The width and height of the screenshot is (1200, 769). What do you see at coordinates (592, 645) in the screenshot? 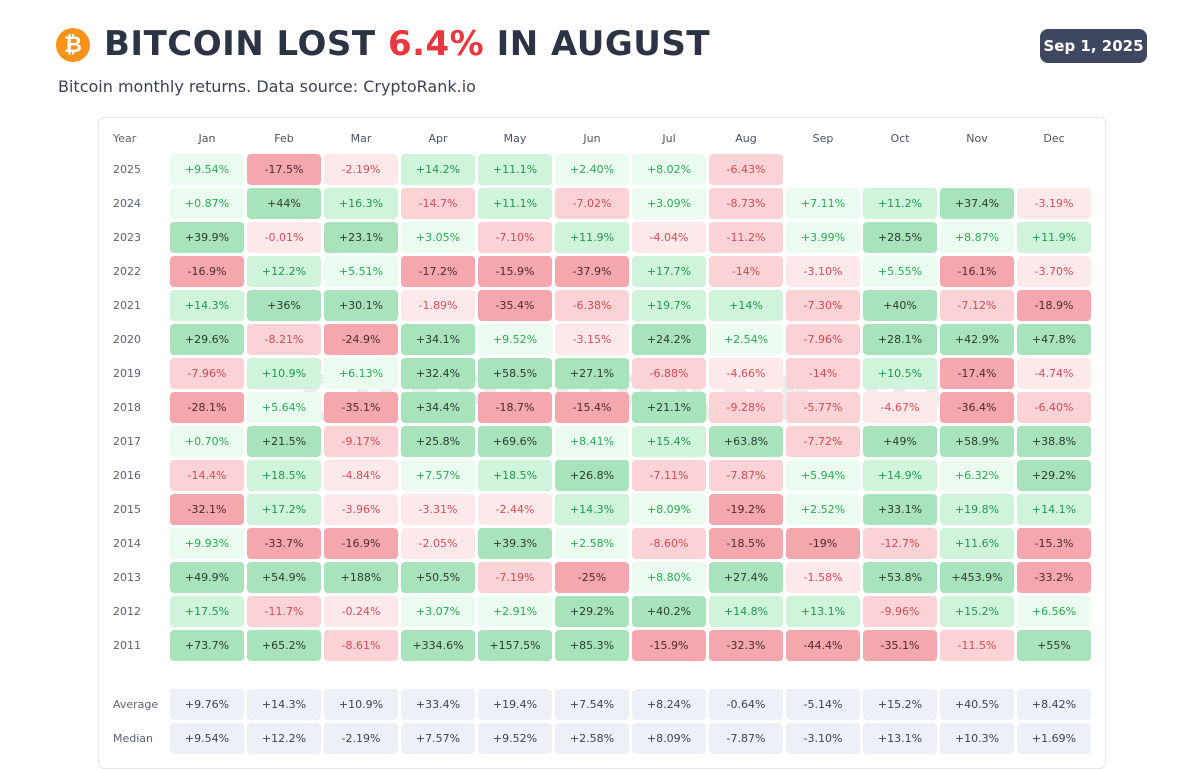
I see `return-cell-2011-jun: +85.3%` at bounding box center [592, 645].